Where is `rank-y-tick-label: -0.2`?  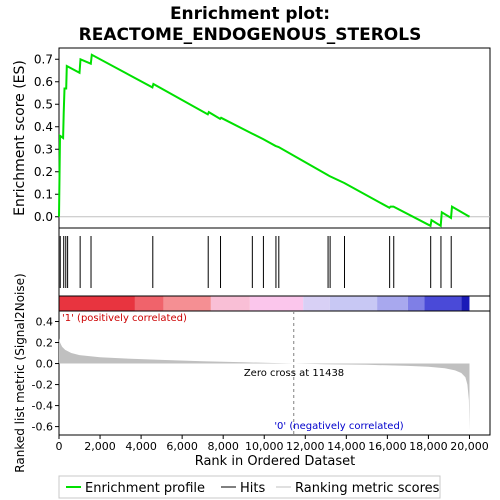 rank-y-tick-label: -0.2 is located at coordinates (42, 385).